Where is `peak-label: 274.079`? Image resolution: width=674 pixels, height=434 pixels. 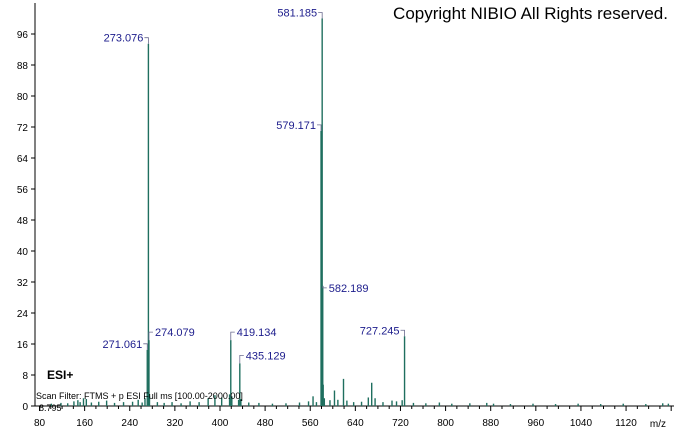 peak-label: 274.079 is located at coordinates (175, 333).